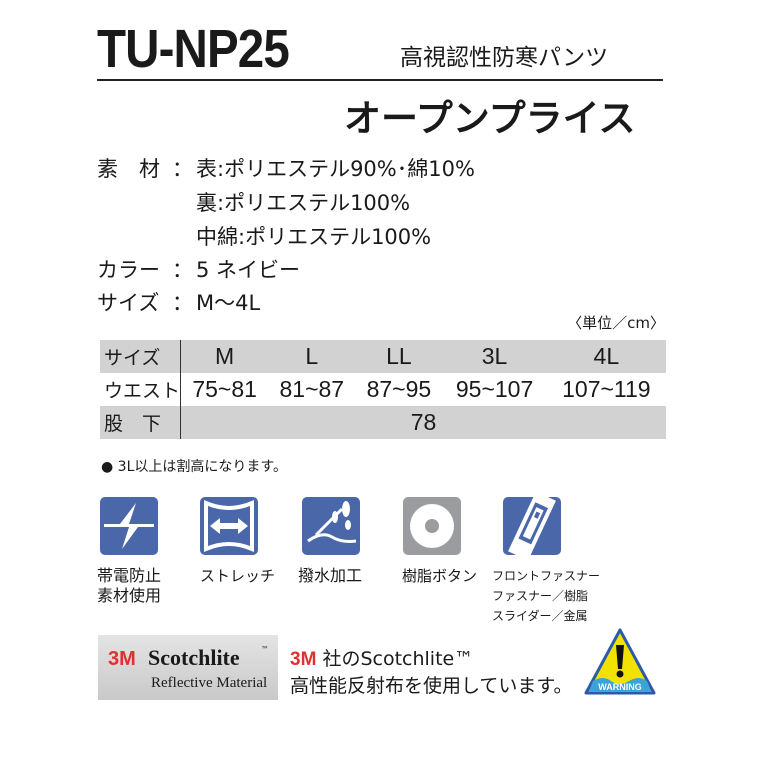 The image size is (761, 761). I want to click on inseam-cell: 78, so click(423, 422).